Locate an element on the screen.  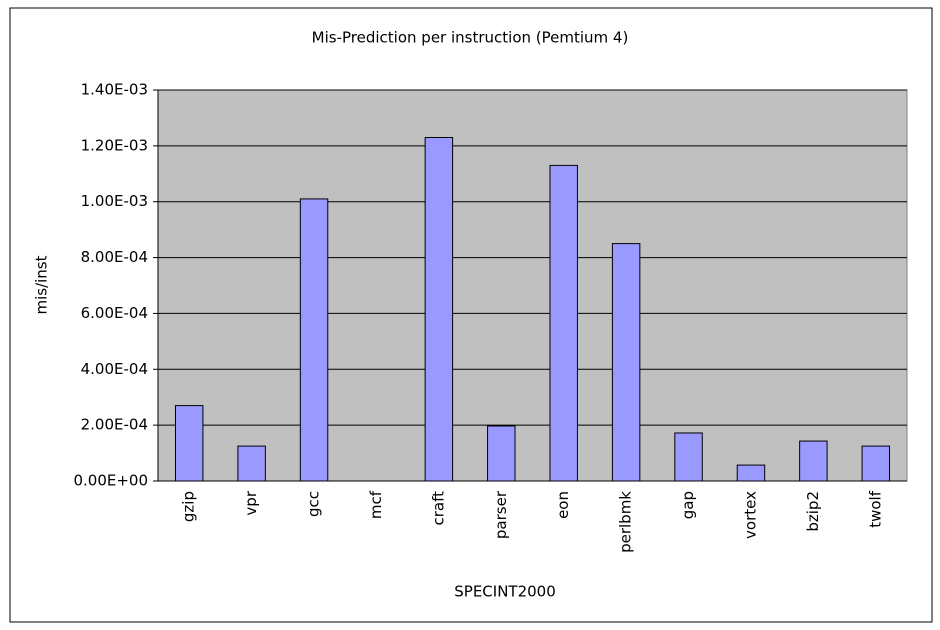
x-tick-label: mcf is located at coordinates (376, 504).